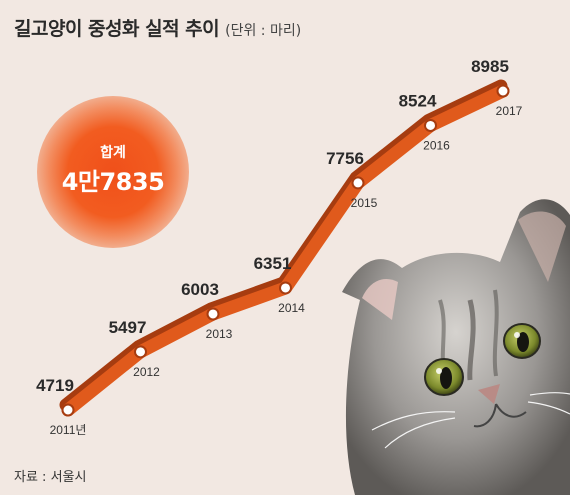 This screenshot has width=570, height=495. What do you see at coordinates (418, 100) in the screenshot?
I see `value-label: 8524` at bounding box center [418, 100].